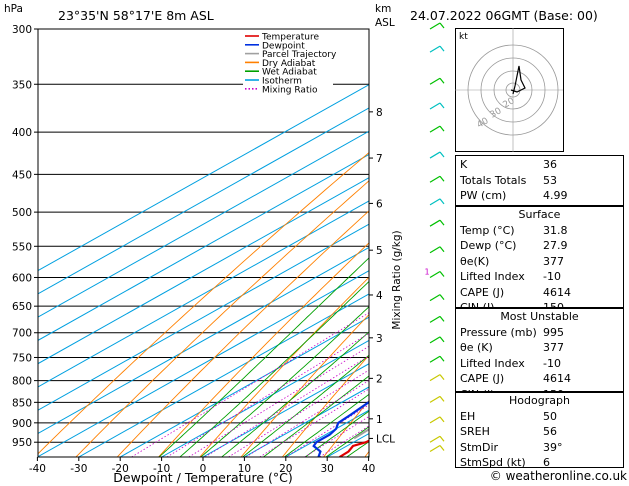 This screenshot has width=629, height=486. Describe the element at coordinates (283, 46) in the screenshot. I see `legend-entry: Dewpoint` at that location.